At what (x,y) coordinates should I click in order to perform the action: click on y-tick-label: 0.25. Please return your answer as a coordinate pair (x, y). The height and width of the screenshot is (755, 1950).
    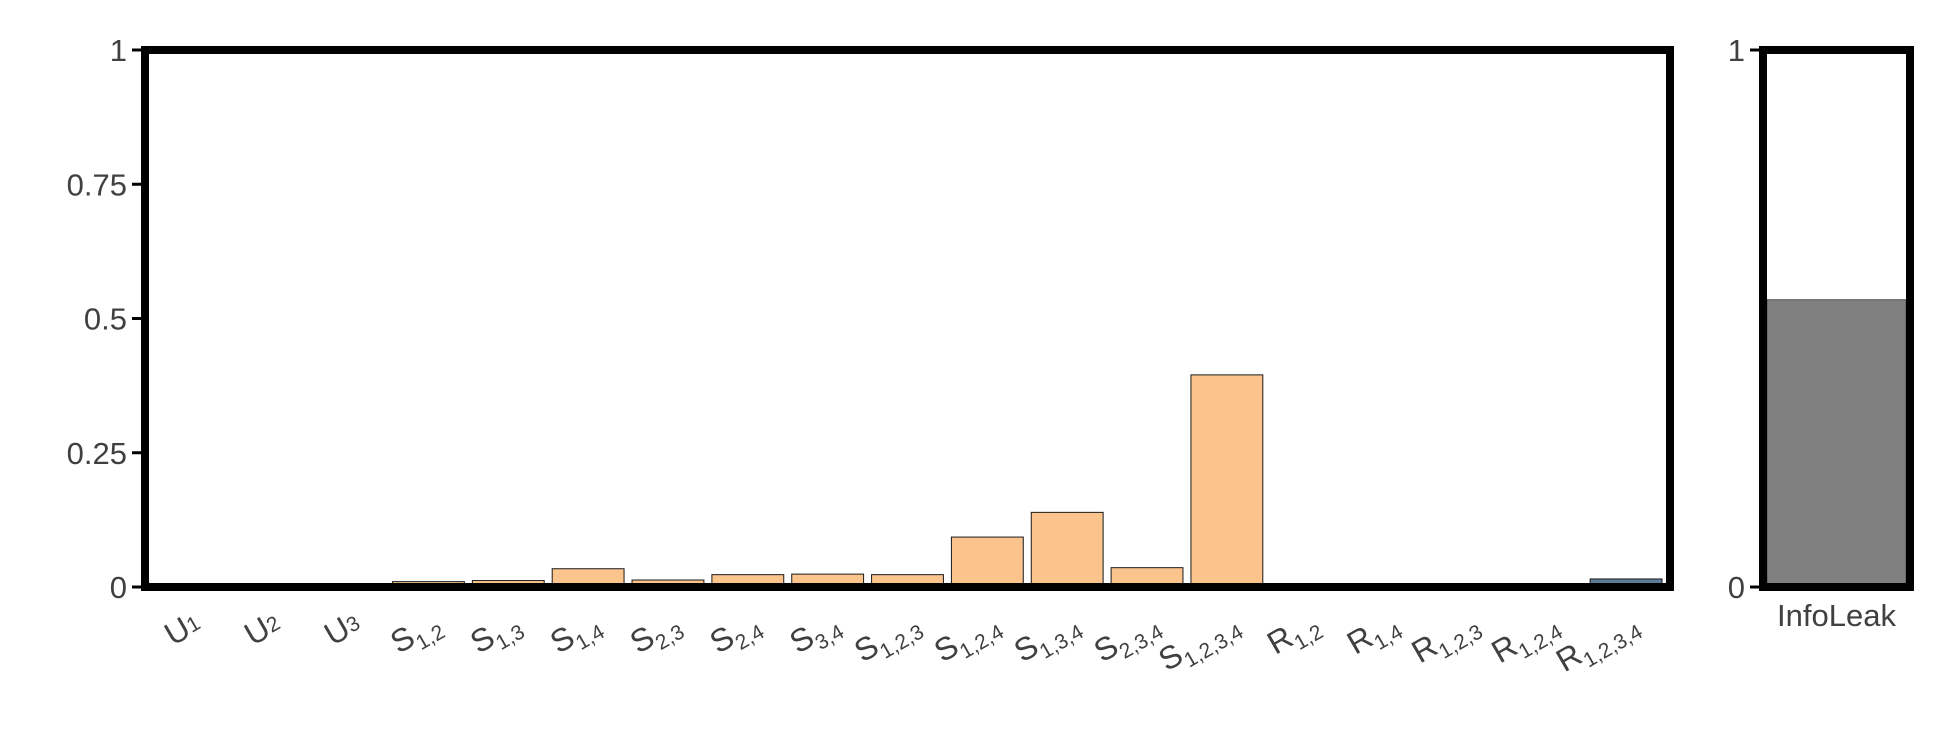
    Looking at the image, I should click on (97, 453).